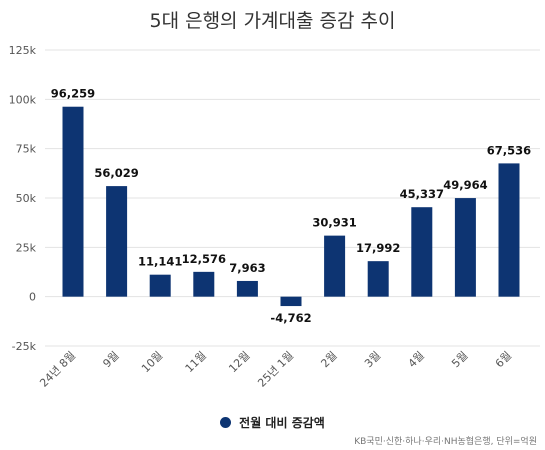 The width and height of the screenshot is (545, 450). I want to click on data-label: 12,576, so click(204, 259).